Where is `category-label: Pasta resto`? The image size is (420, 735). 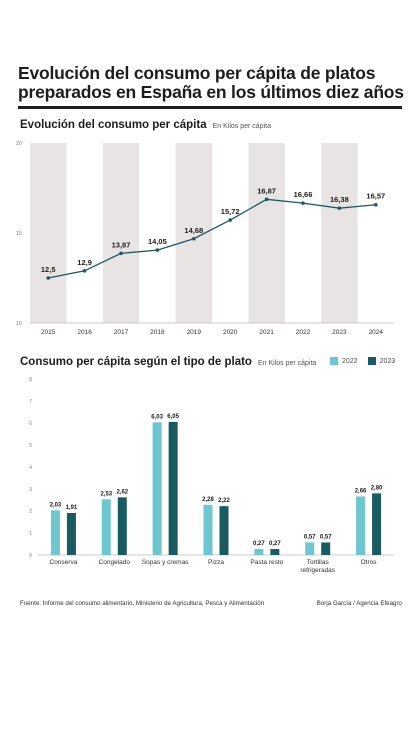
category-label: Pasta resto is located at coordinates (266, 562).